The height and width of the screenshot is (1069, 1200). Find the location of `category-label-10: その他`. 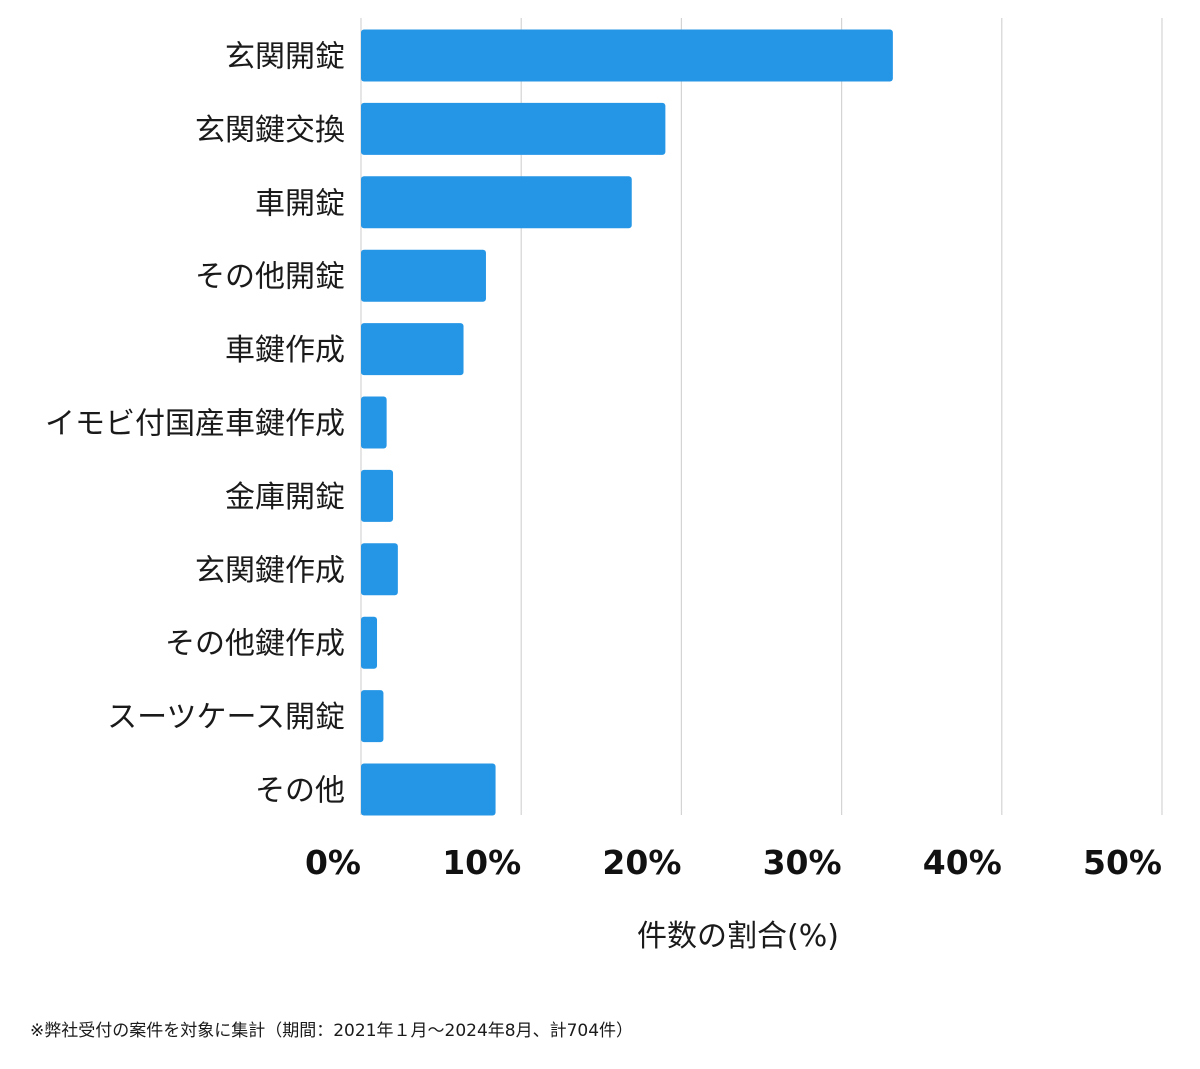

category-label-10: その他 is located at coordinates (300, 791).